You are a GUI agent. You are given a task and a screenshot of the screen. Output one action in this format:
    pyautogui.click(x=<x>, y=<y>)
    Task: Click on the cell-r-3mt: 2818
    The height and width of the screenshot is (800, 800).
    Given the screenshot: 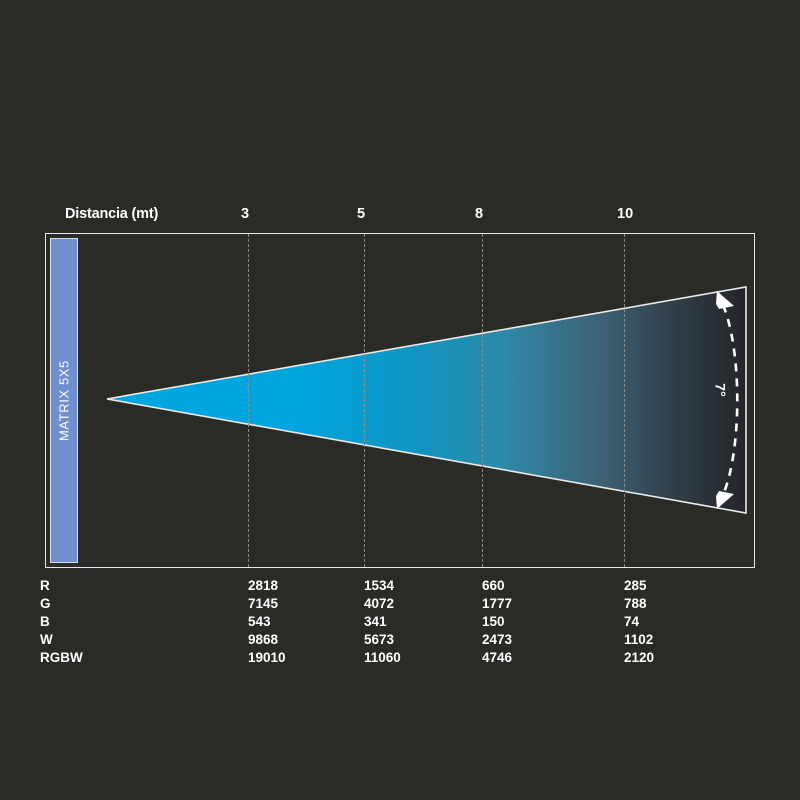 What is the action you would take?
    pyautogui.click(x=263, y=585)
    